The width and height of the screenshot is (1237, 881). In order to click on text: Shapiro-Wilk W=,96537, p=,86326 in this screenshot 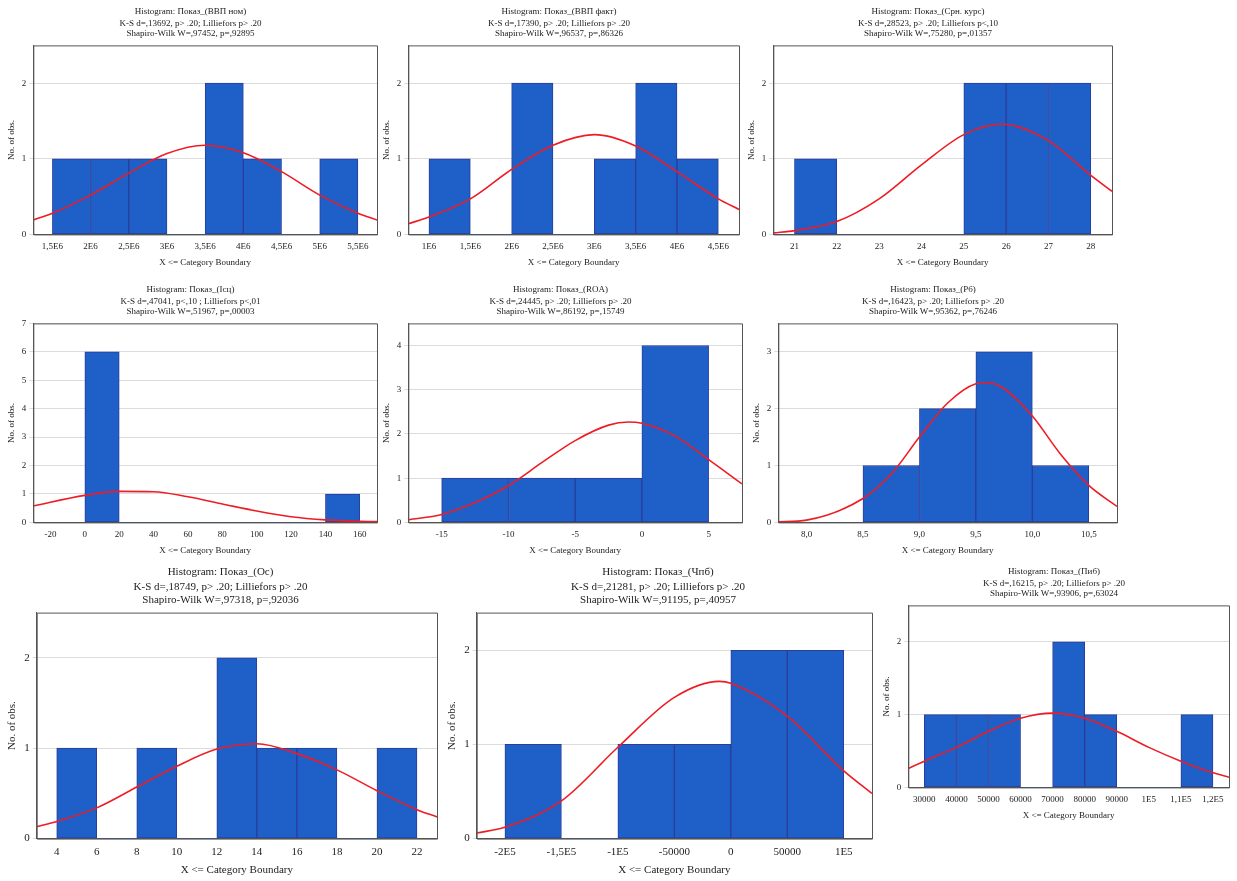, I will do `click(559, 33)`.